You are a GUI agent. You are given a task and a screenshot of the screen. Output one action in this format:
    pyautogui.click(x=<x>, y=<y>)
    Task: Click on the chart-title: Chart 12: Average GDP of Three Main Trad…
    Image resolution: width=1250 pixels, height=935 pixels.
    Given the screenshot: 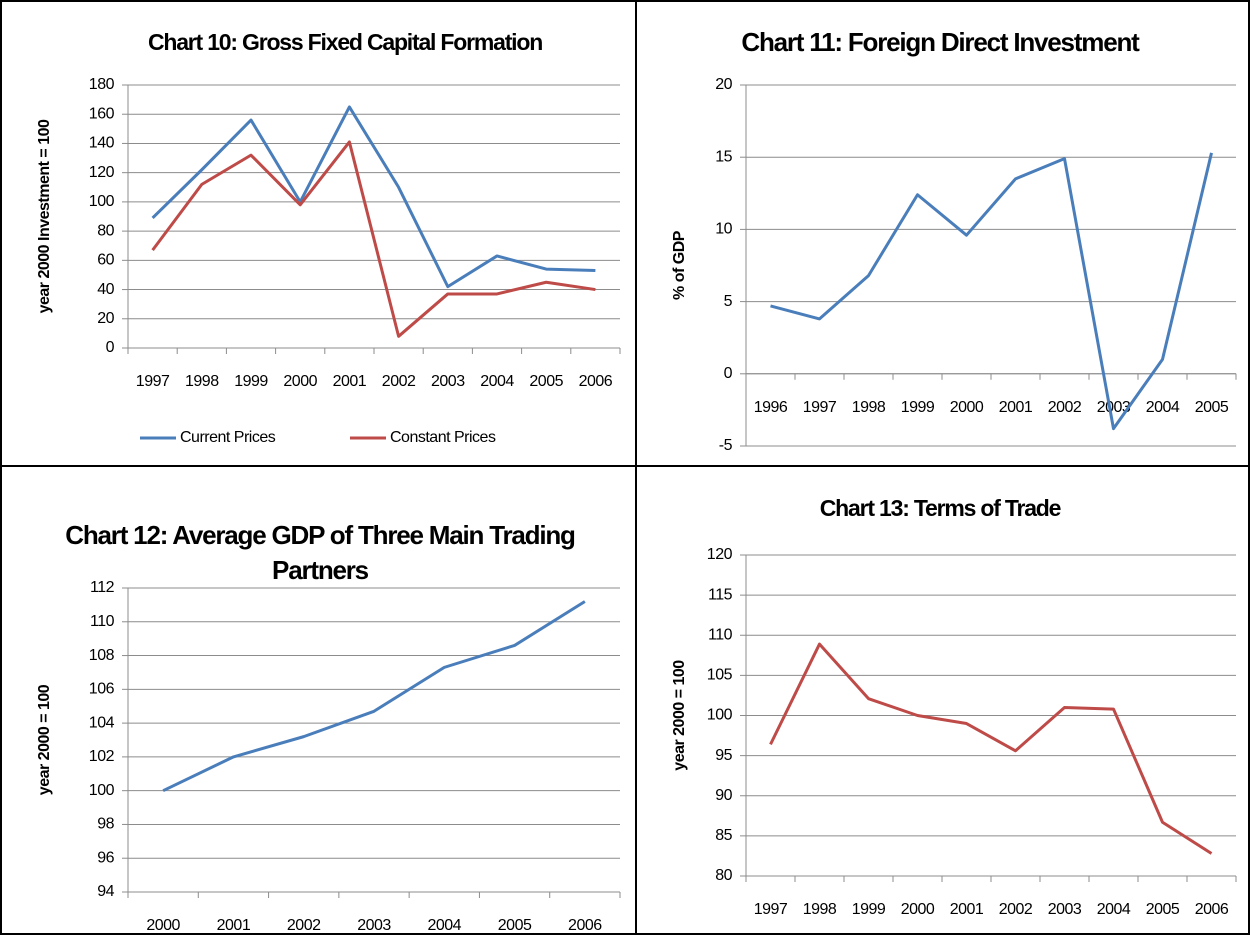 What is the action you would take?
    pyautogui.click(x=320, y=552)
    